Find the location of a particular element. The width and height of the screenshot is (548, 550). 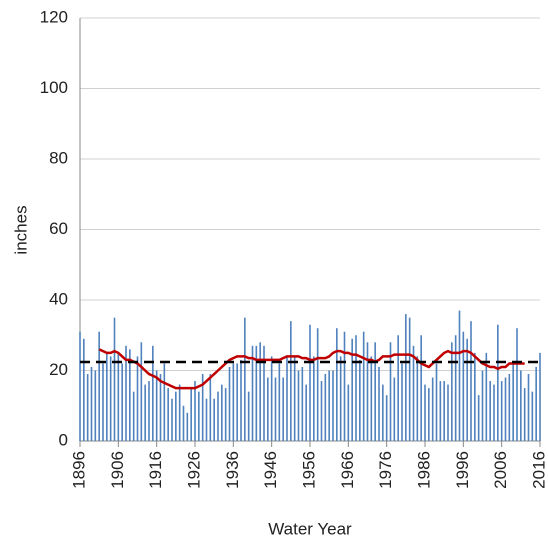

x-tick-label: 1986 is located at coordinates (423, 470).